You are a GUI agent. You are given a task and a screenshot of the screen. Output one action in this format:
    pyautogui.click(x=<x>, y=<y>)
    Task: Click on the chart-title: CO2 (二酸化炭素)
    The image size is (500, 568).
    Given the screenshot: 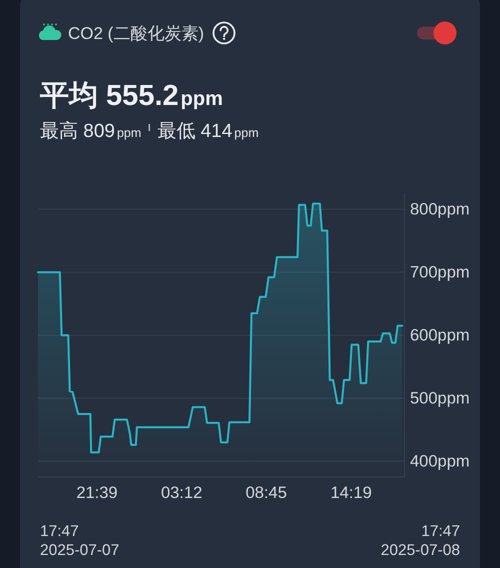 What is the action you would take?
    pyautogui.click(x=136, y=33)
    